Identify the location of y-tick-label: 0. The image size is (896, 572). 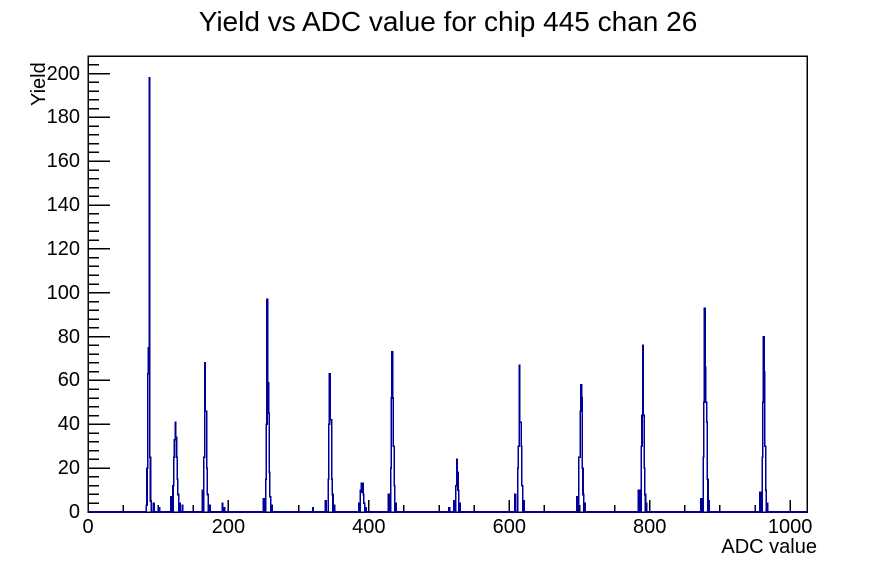
(74, 512).